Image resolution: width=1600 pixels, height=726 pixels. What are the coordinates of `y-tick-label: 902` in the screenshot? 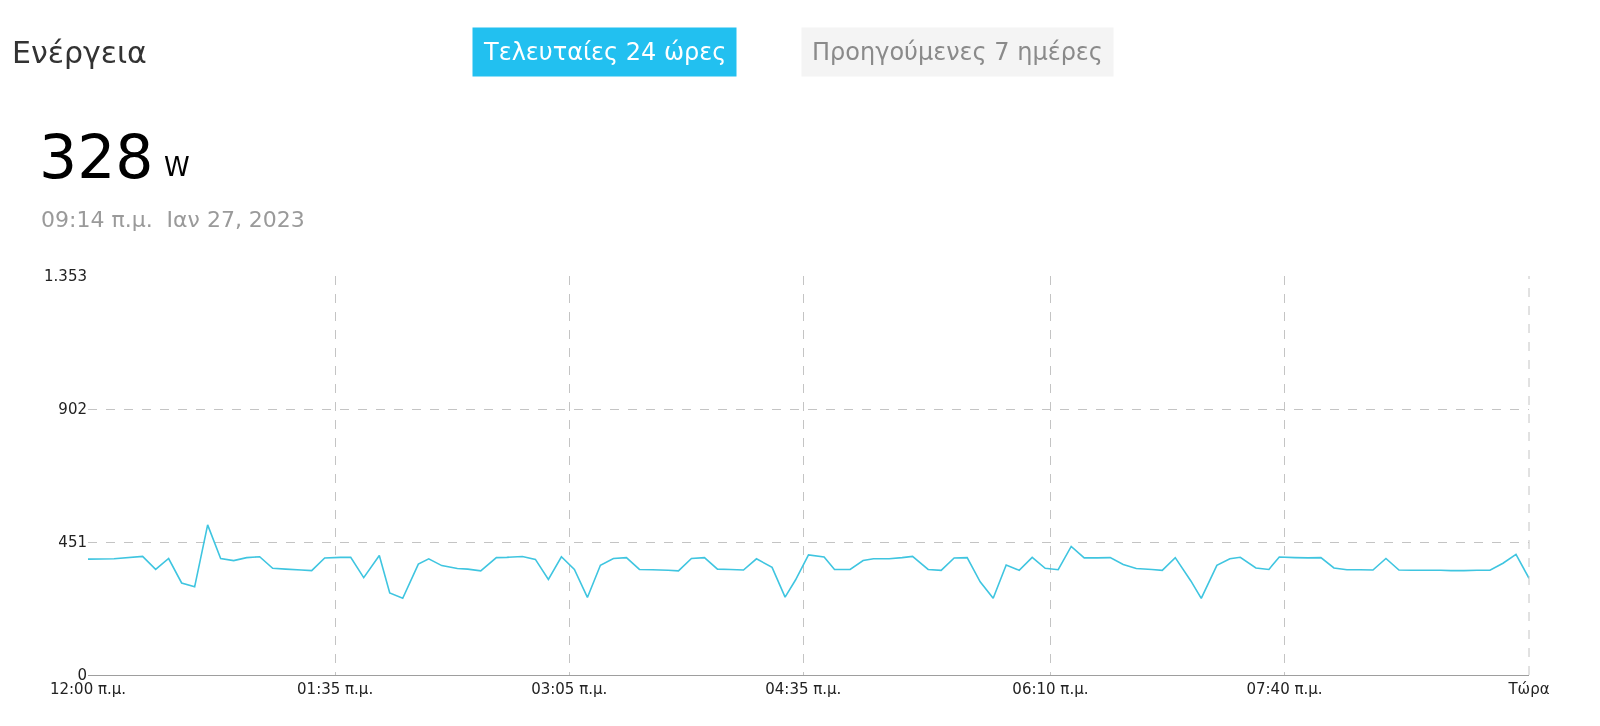 It's located at (72, 409).